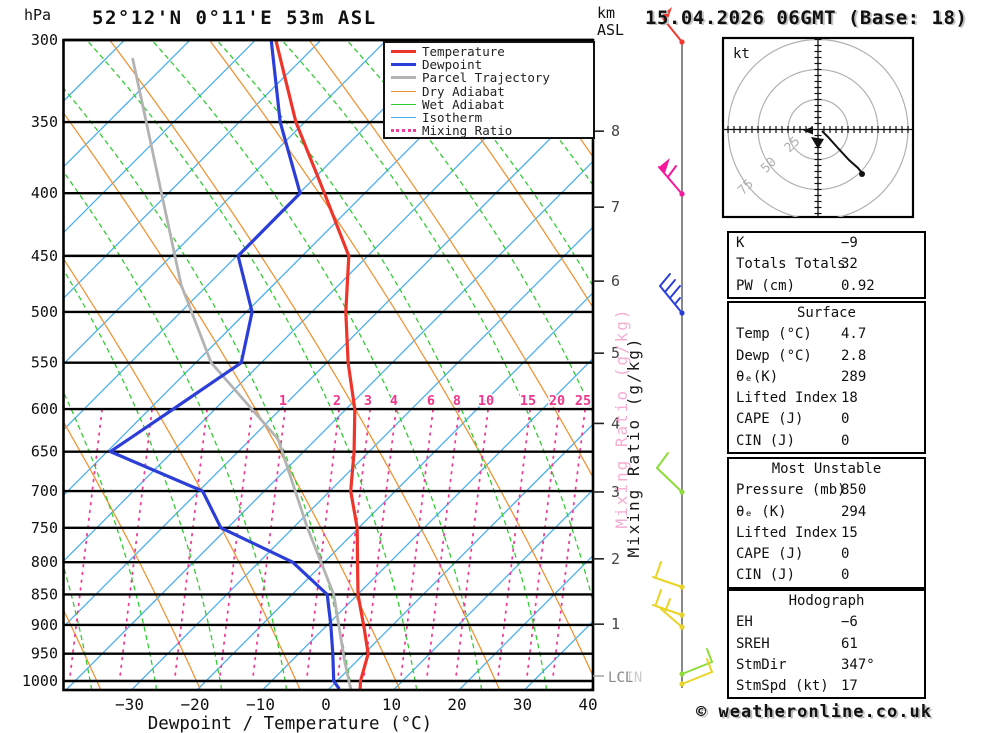 Image resolution: width=1000 pixels, height=733 pixels. What do you see at coordinates (44, 625) in the screenshot?
I see `svg-text: 900` at bounding box center [44, 625].